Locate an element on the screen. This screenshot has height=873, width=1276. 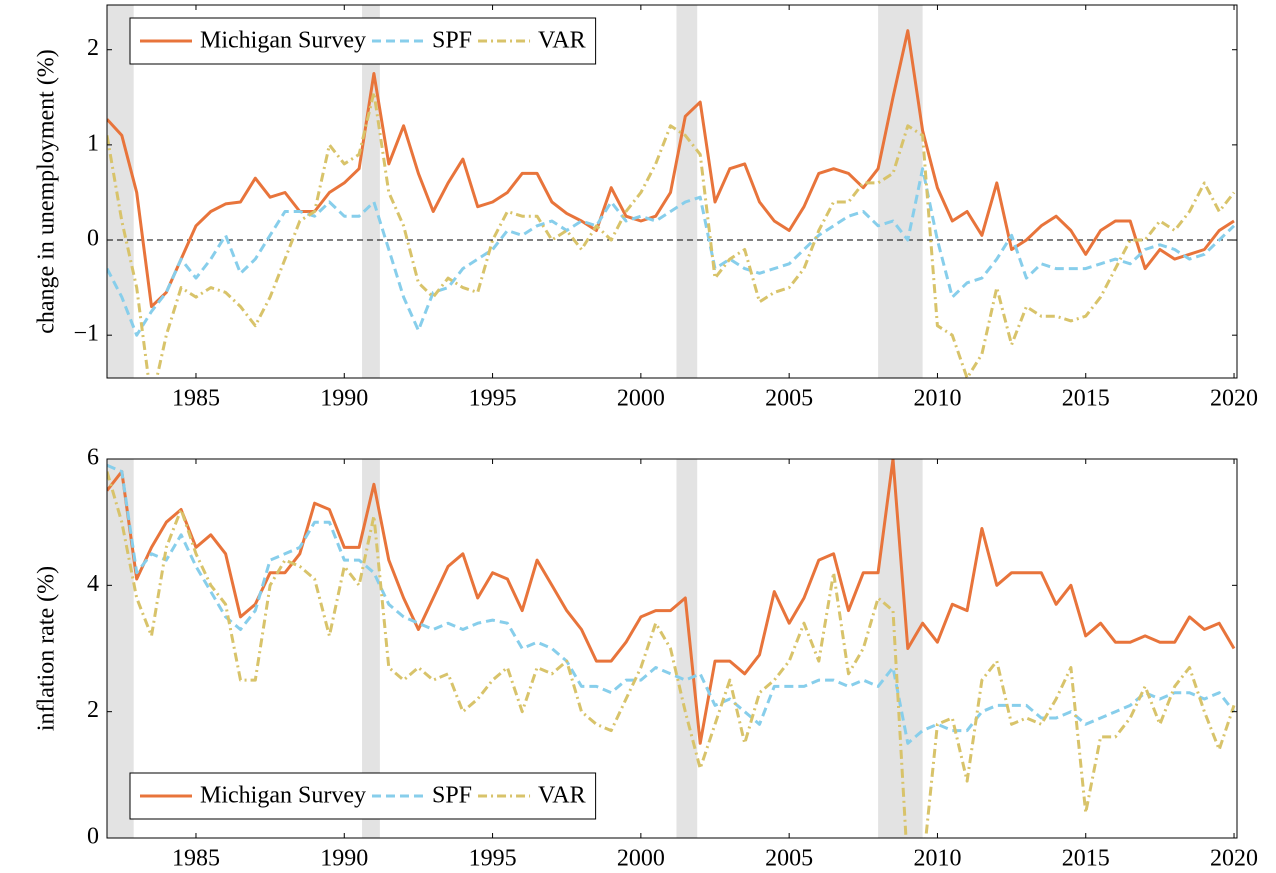
y-axis-label: inflation rate (%) is located at coordinates (47, 648).